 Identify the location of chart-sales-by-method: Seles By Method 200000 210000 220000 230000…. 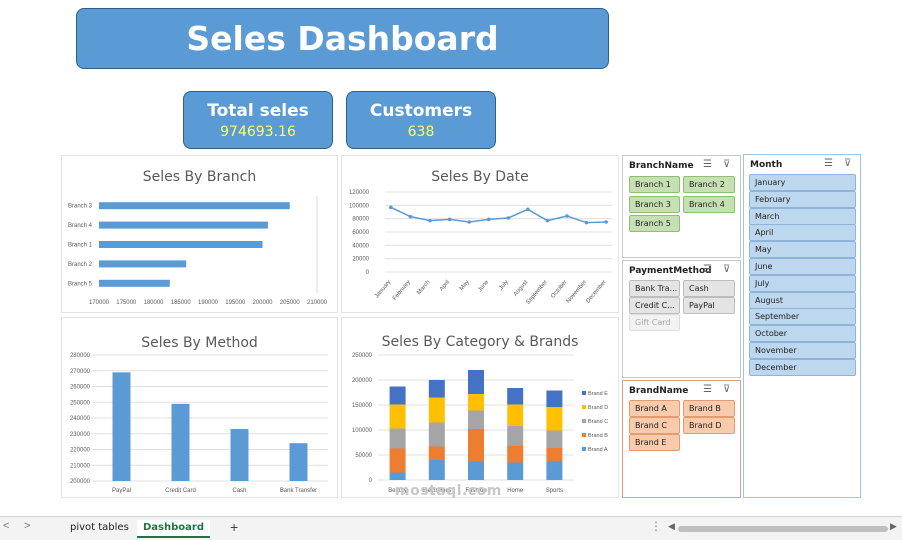
(199, 407).